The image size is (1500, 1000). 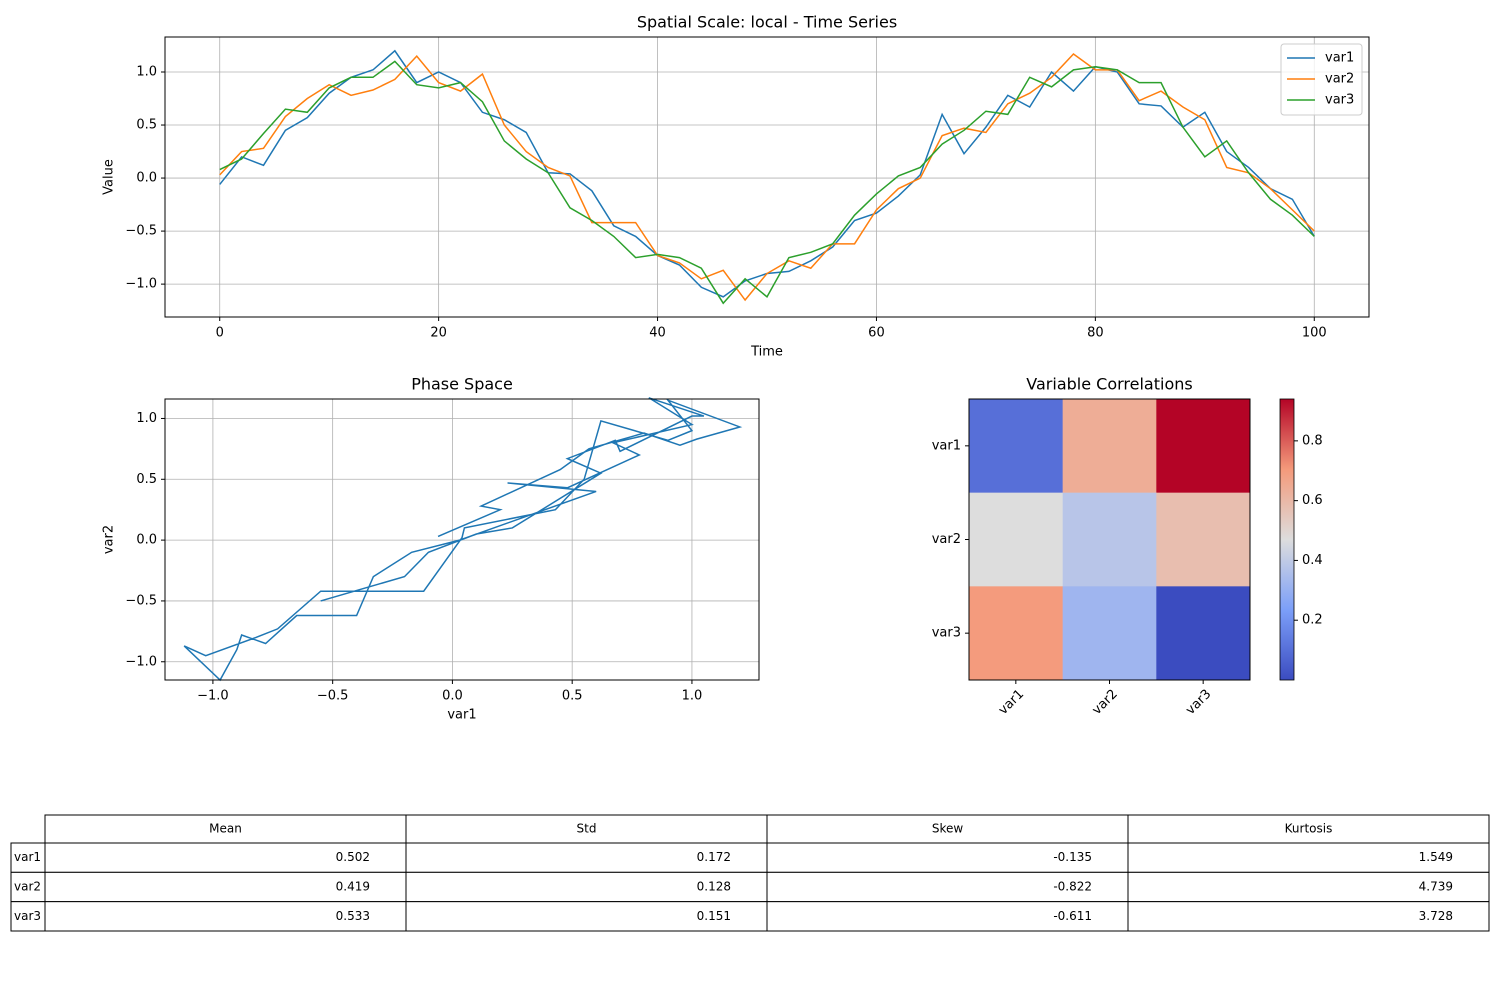 I want to click on y-tick-label: var3, so click(x=946, y=633).